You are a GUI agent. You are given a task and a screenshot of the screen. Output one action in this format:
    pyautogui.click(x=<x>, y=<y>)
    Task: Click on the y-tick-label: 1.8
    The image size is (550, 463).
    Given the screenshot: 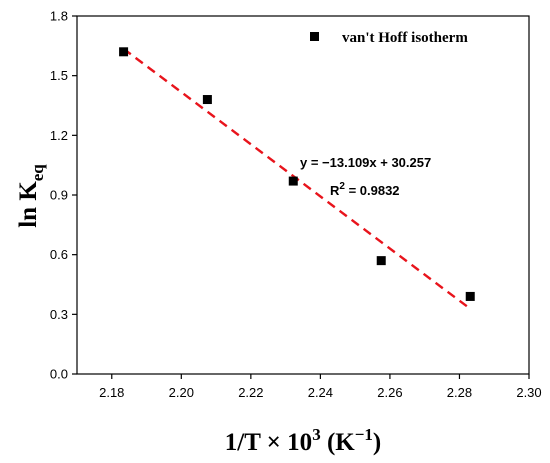 What is the action you would take?
    pyautogui.click(x=59, y=16)
    